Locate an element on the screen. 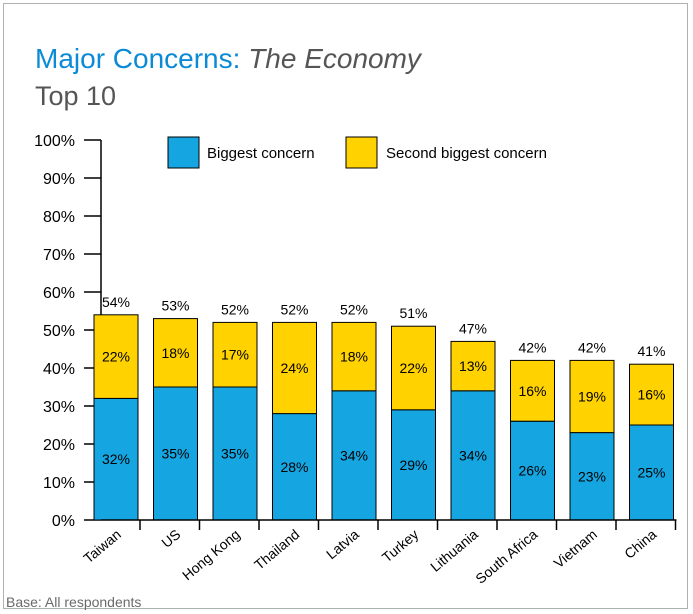  data-label-biggest: 26% is located at coordinates (532, 471).